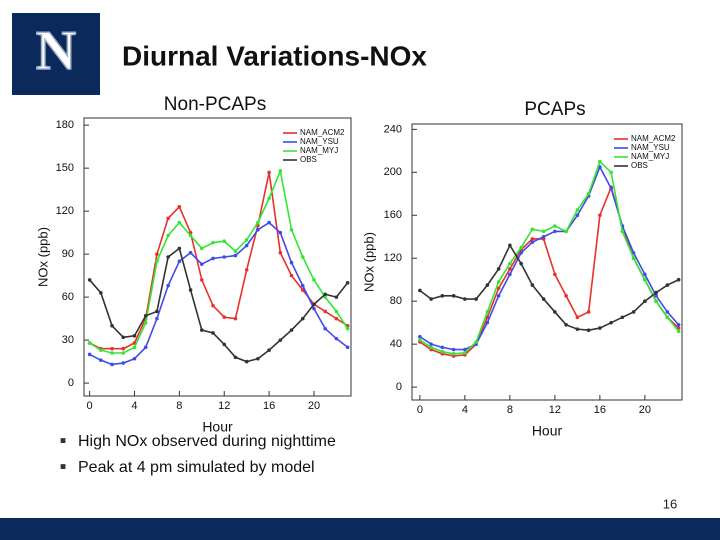 This screenshot has width=720, height=540. Describe the element at coordinates (639, 165) in the screenshot. I see `legend-label: OBS` at that location.